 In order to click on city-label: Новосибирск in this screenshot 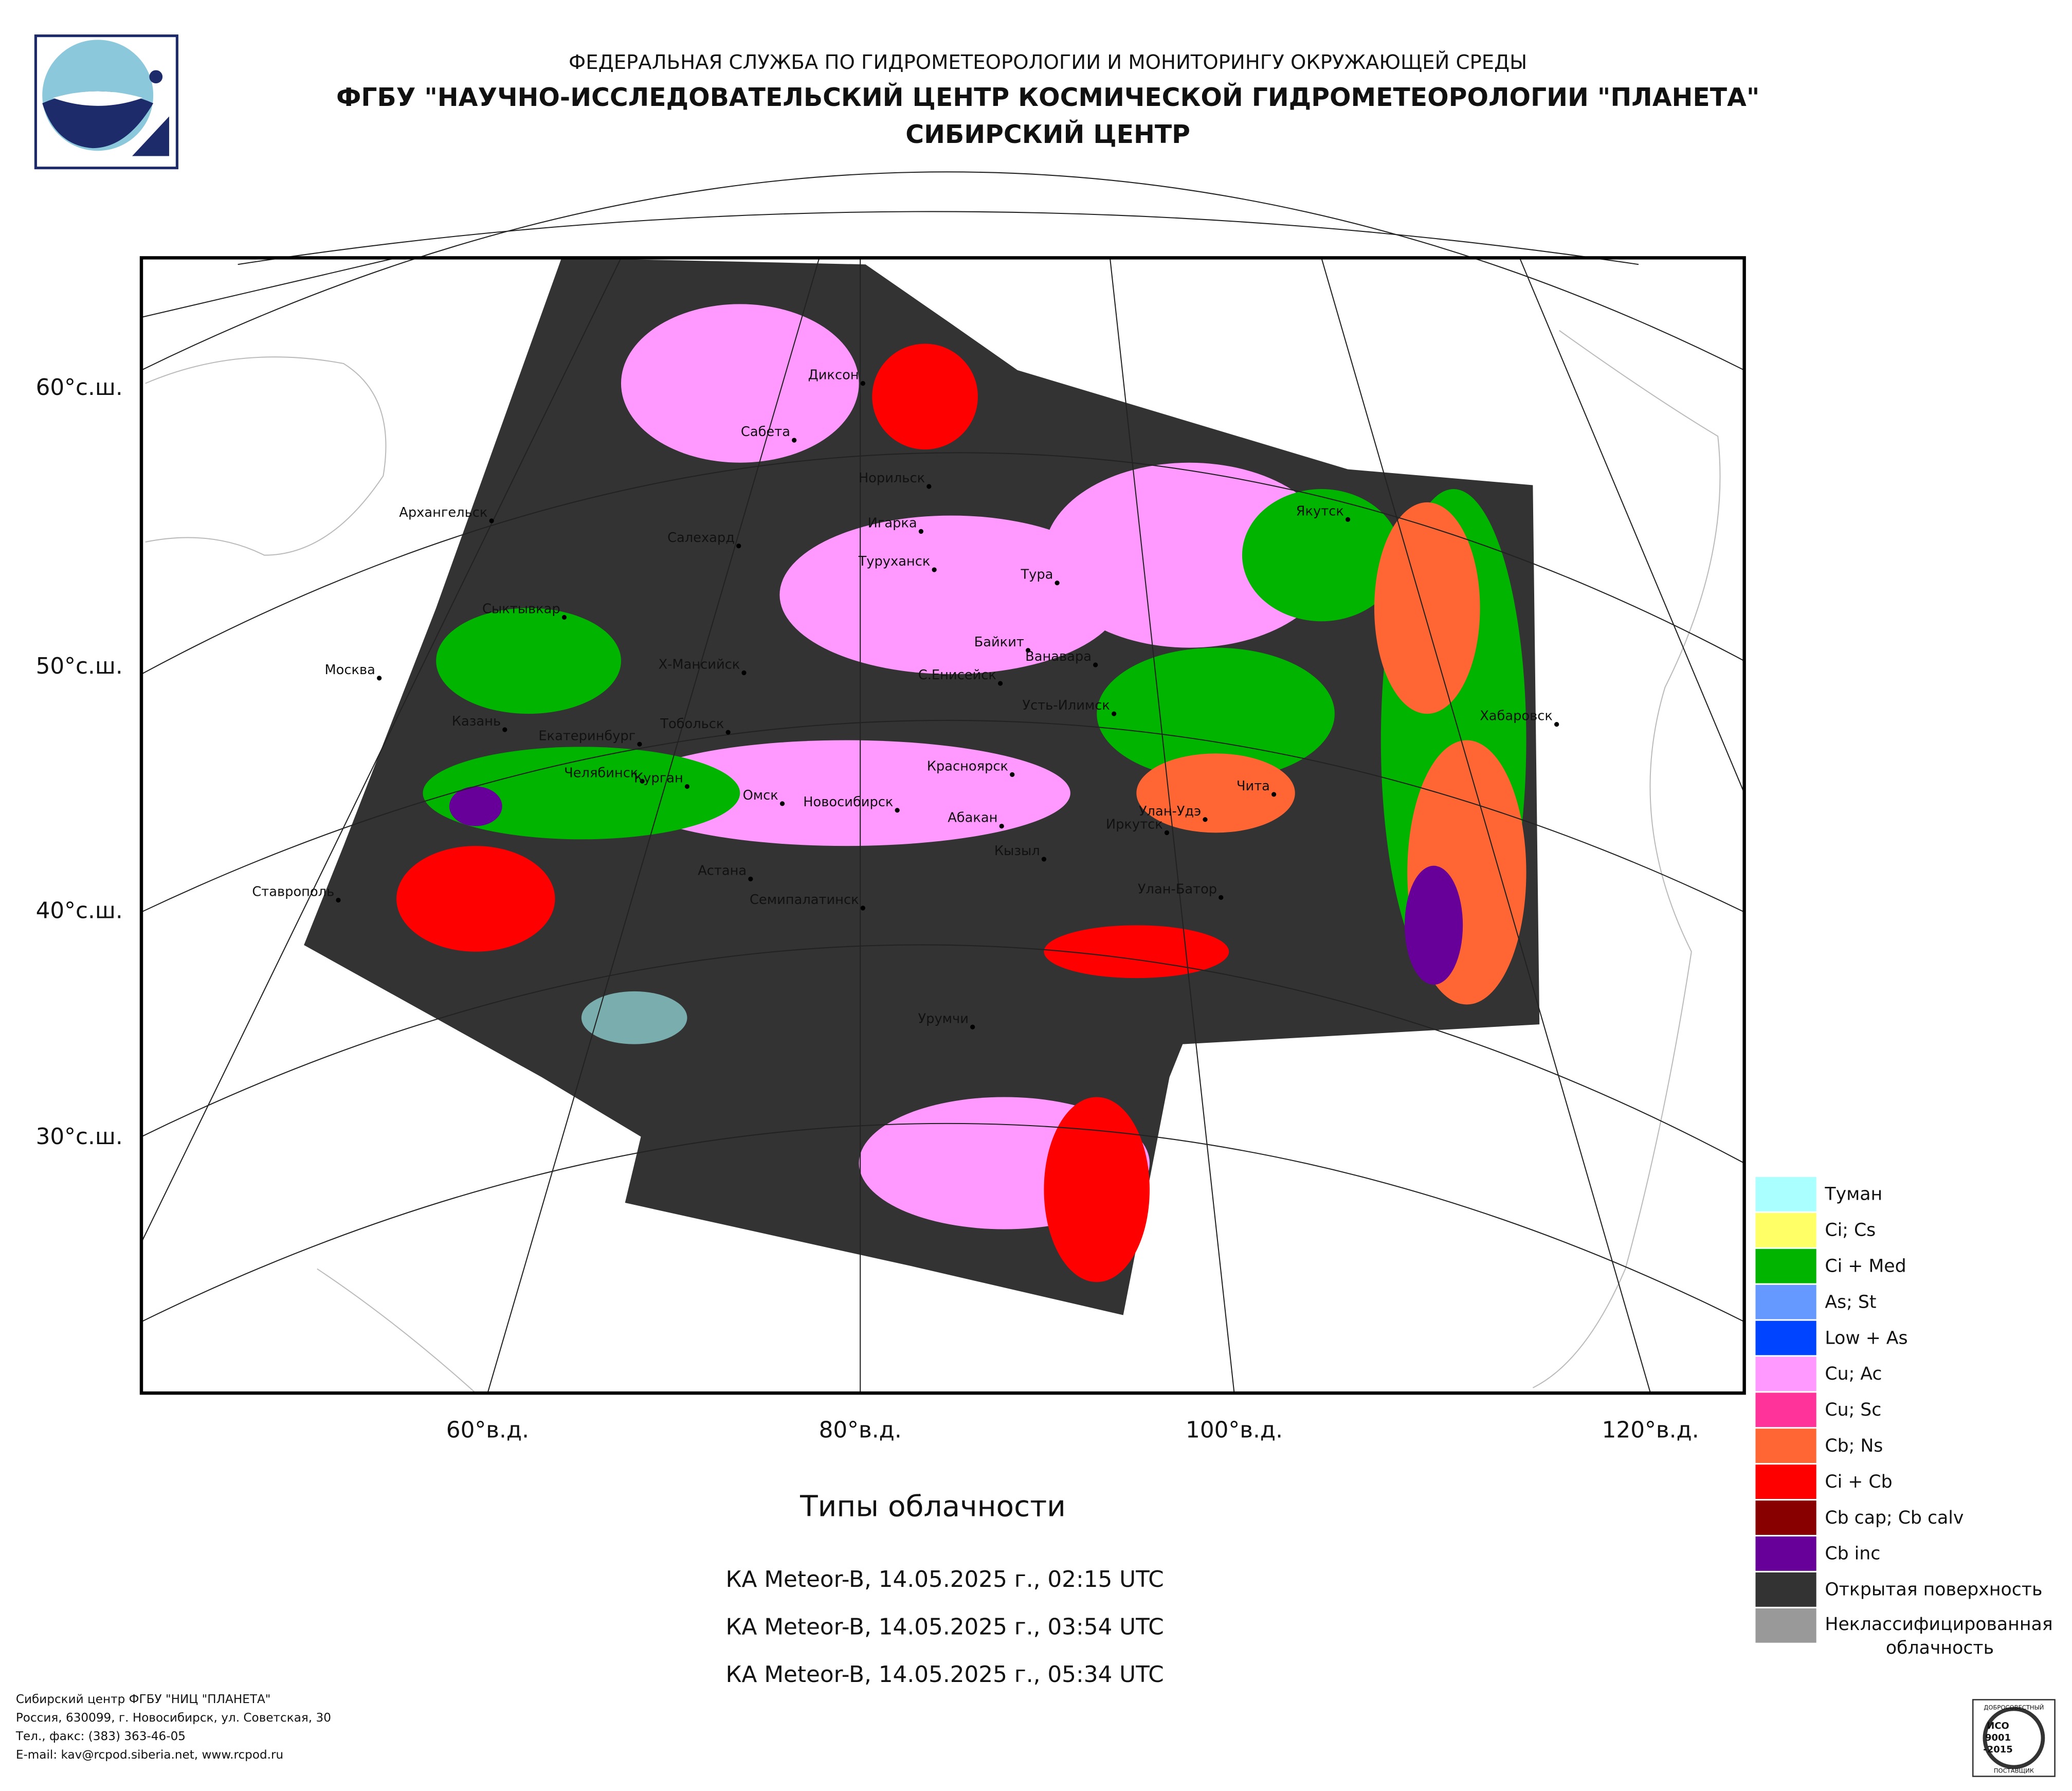, I will do `click(848, 802)`.